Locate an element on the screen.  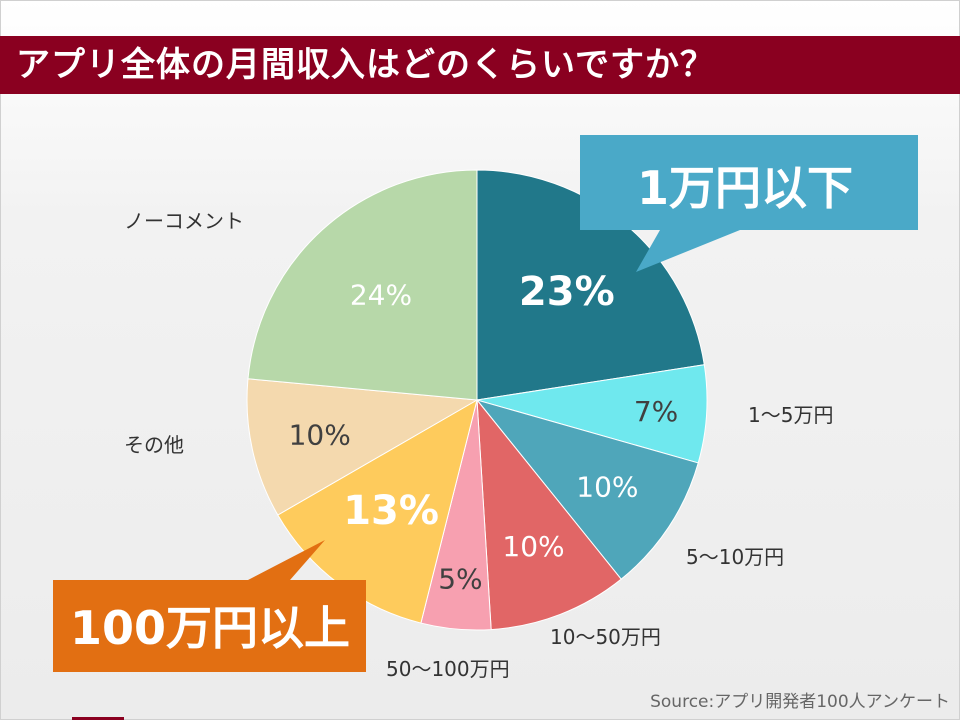
chart-title: アプリ全体の月間収入はどのくらいですか？ is located at coordinates (480, 65).